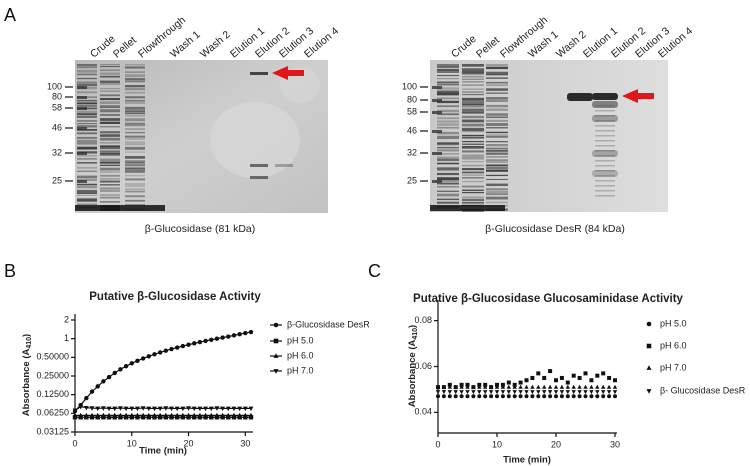 This screenshot has width=750, height=466. Describe the element at coordinates (412, 111) in the screenshot. I see `marker-label: 58` at that location.